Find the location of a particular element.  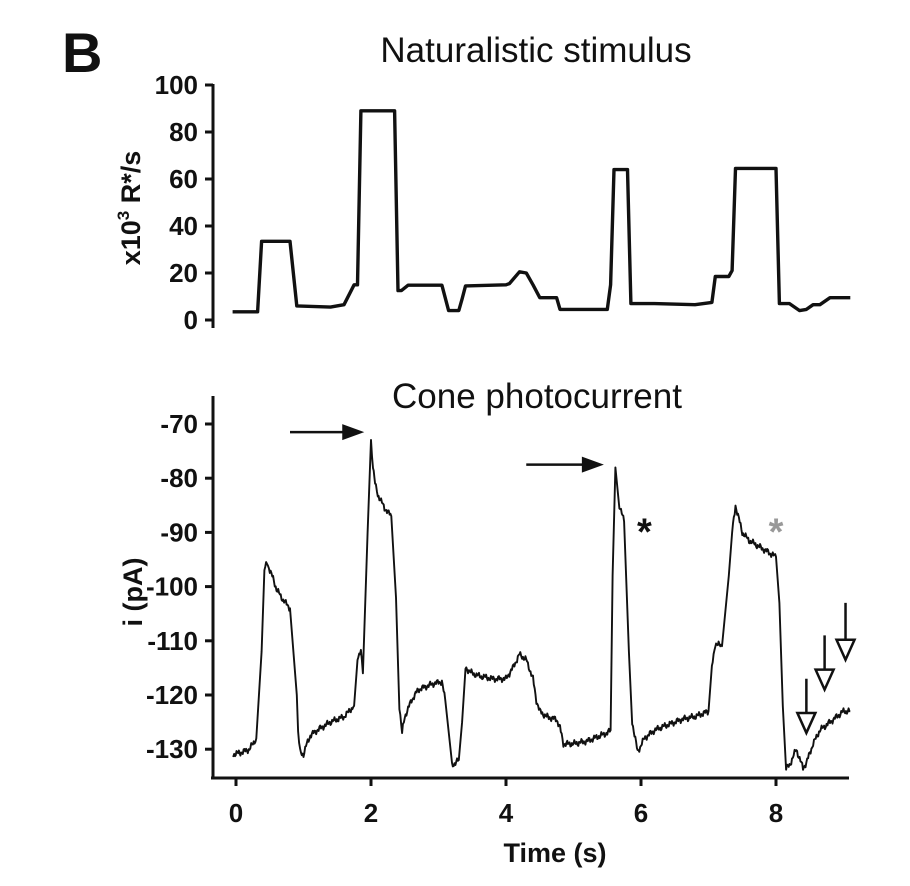

stimulus-y-tick-label: 40 is located at coordinates (183, 226).